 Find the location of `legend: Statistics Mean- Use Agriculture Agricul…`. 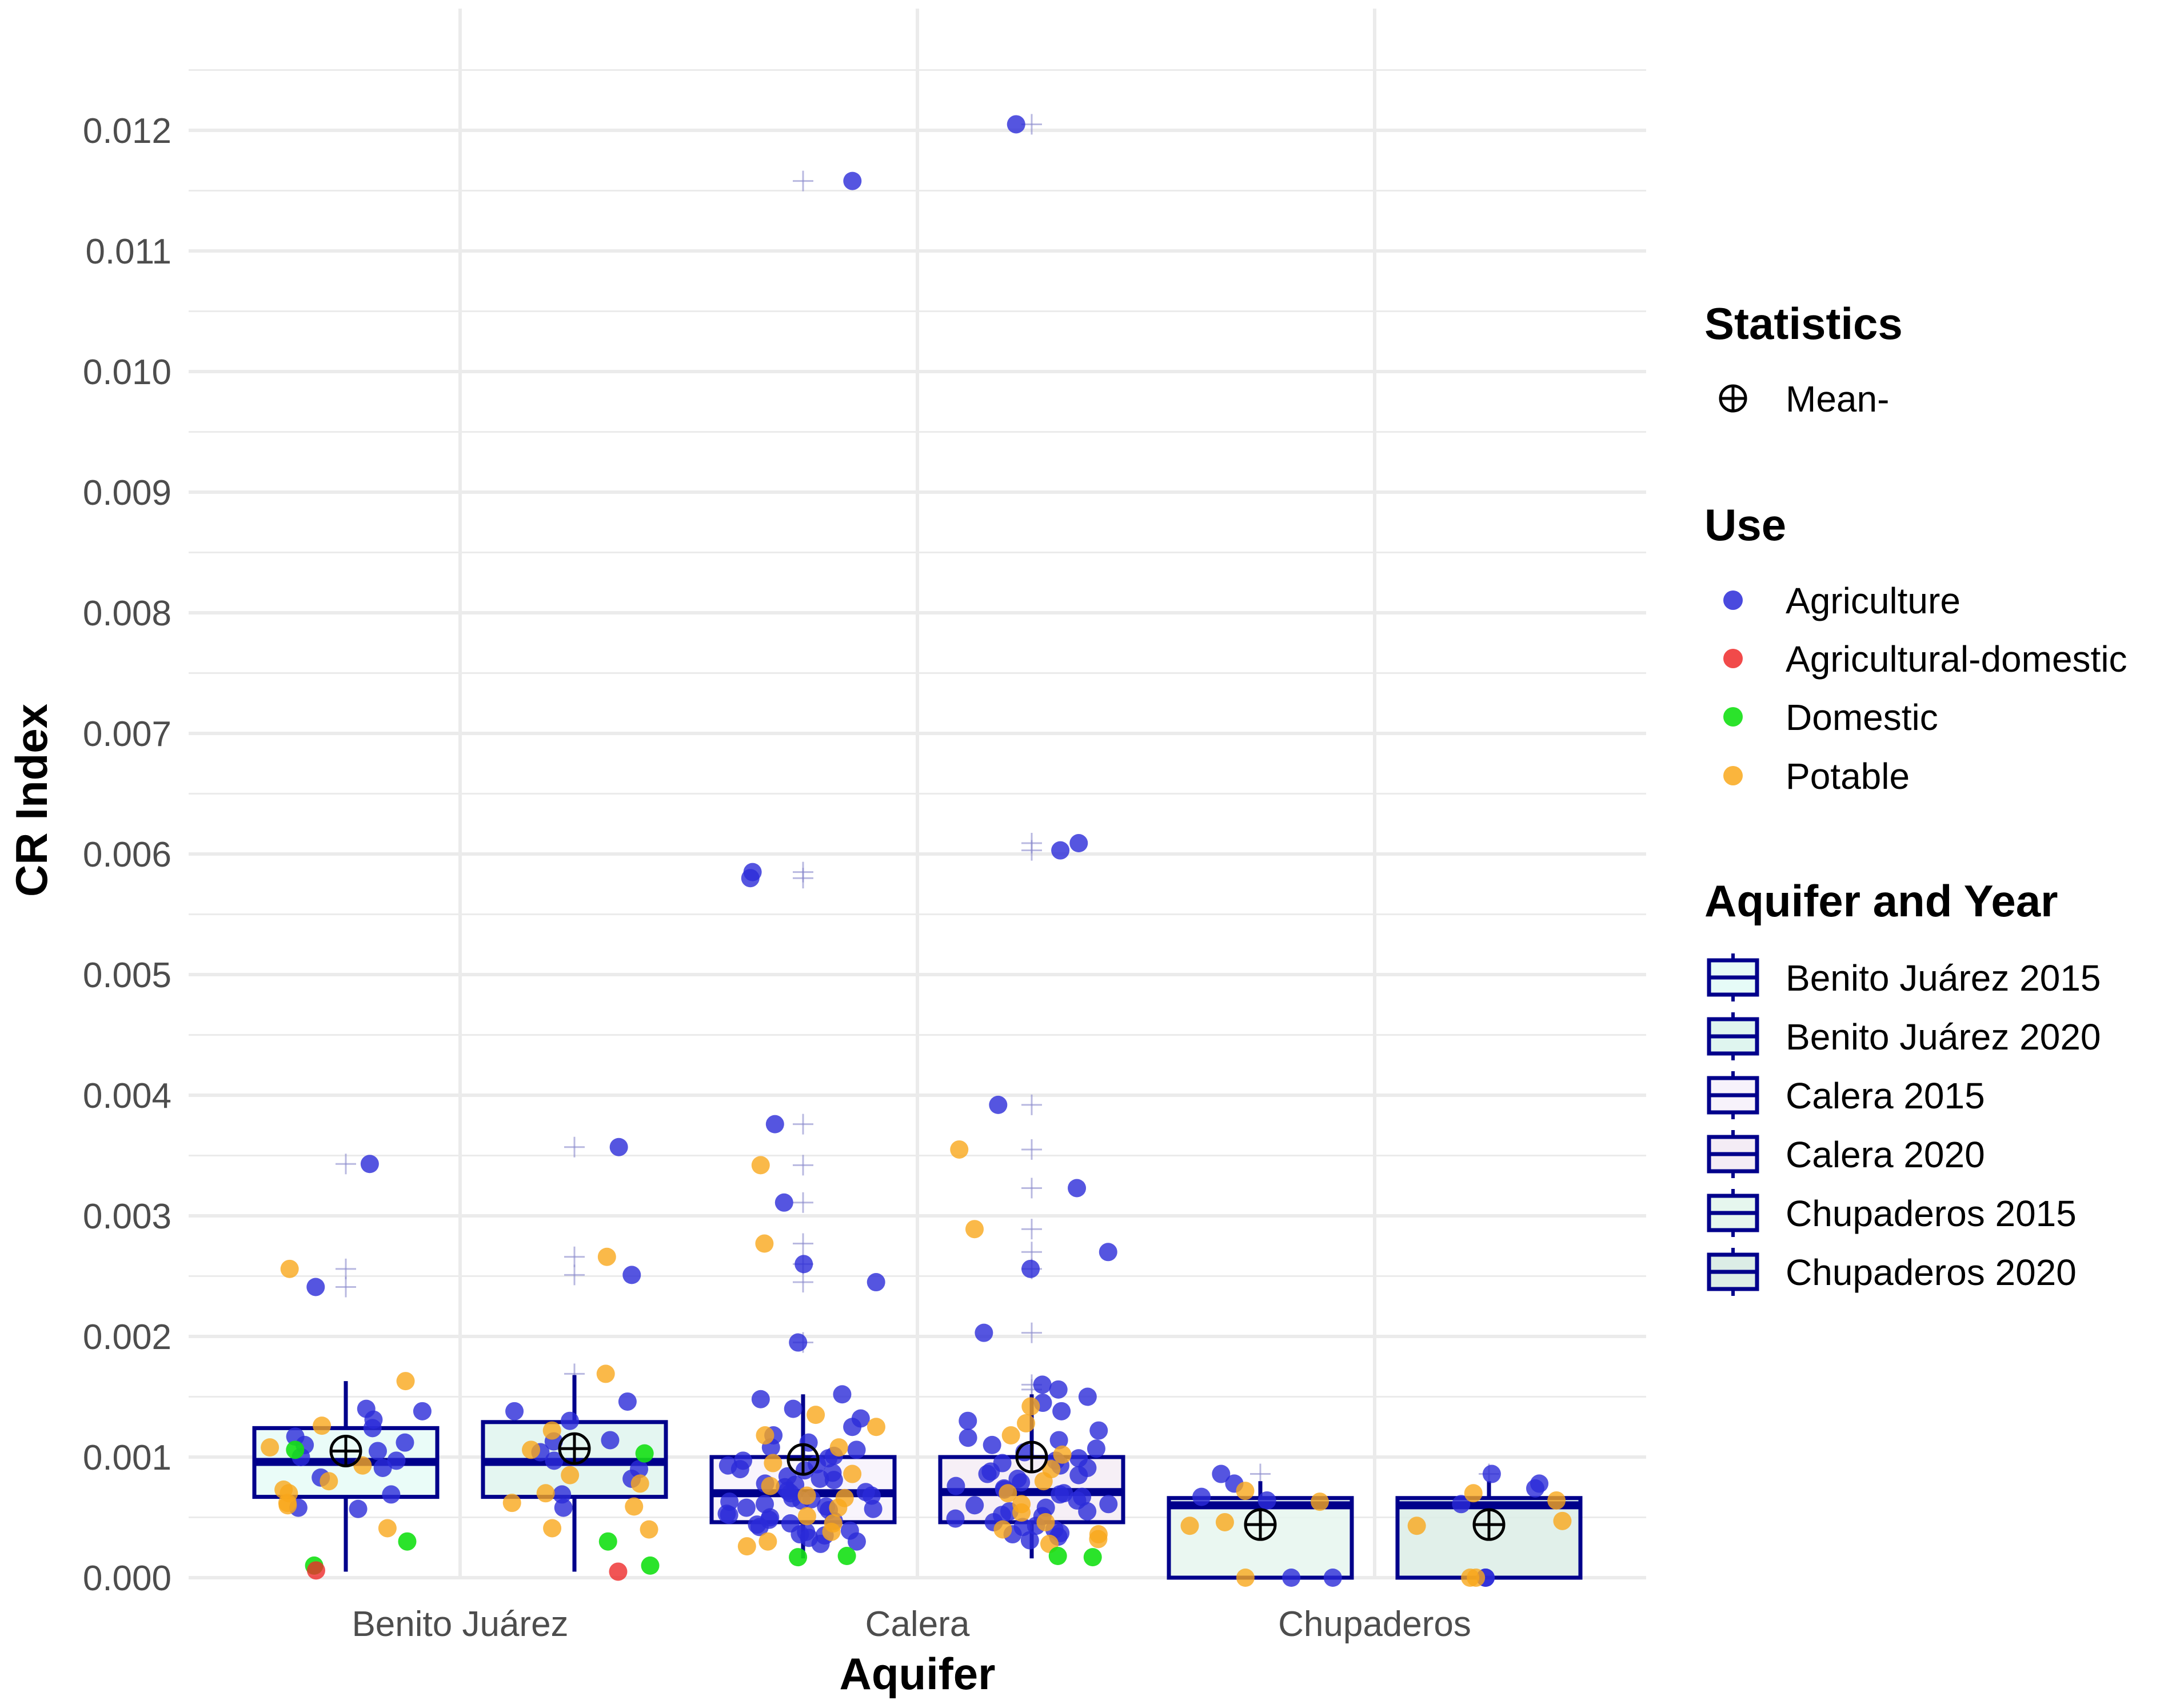

legend: Statistics Mean- Use Agriculture Agricul… is located at coordinates (1915, 797).